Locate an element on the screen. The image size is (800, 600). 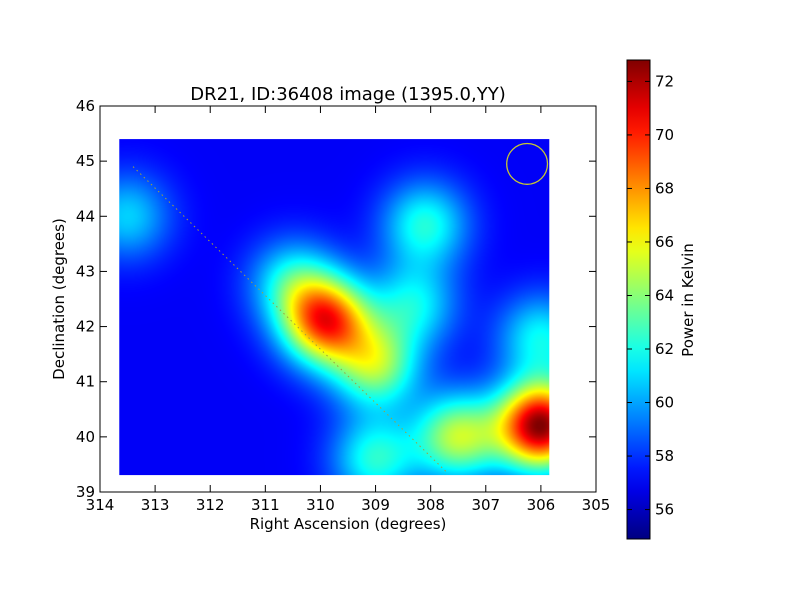
colorbar-ticks: 56 58 60 62 64 66 68 70 72 is located at coordinates (650, 295).